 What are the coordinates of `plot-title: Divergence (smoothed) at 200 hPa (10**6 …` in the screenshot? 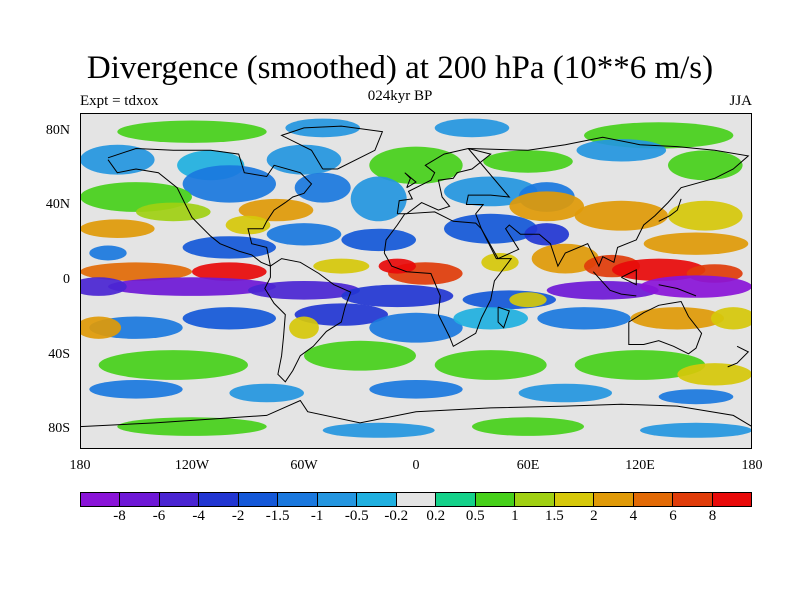 It's located at (400, 68).